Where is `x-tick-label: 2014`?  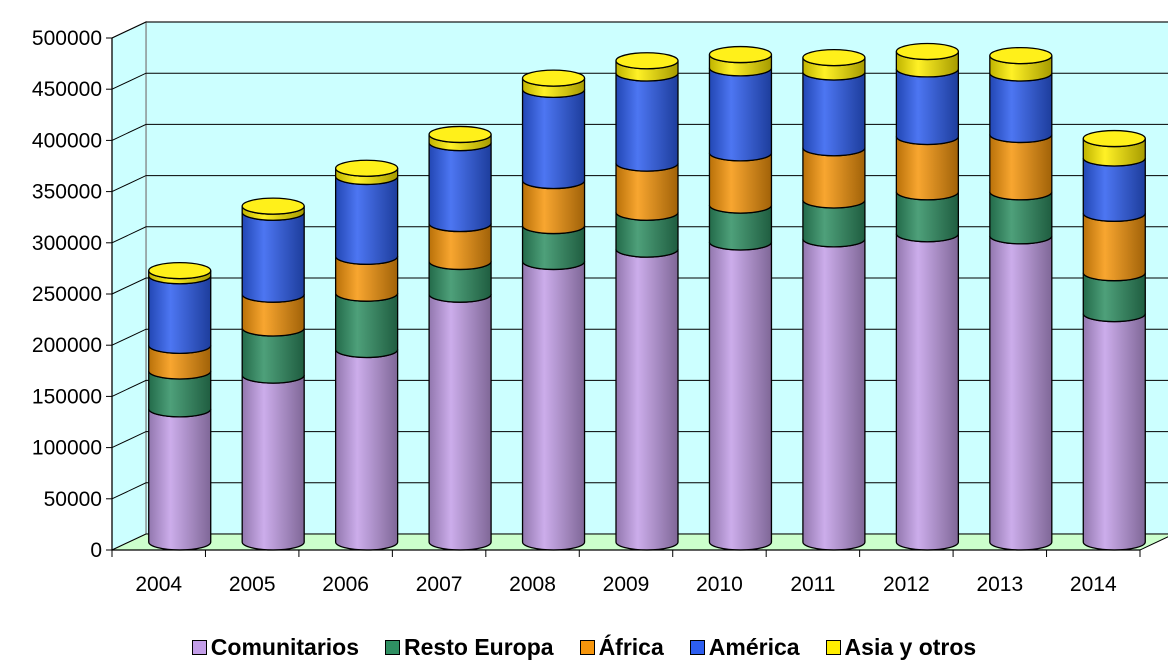
x-tick-label: 2014 is located at coordinates (1093, 584).